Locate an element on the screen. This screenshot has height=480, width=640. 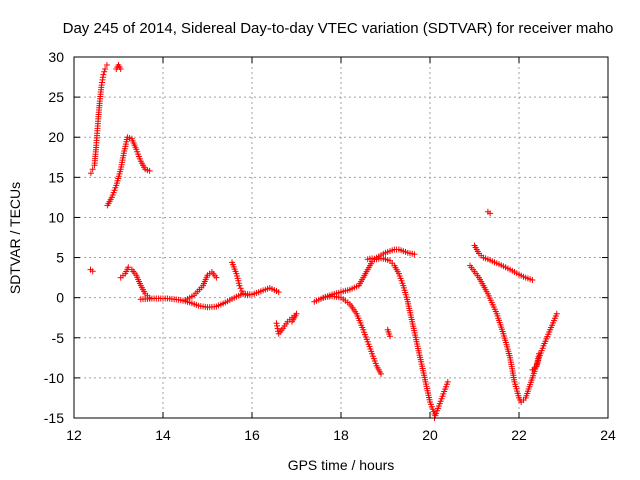
y-tick-label: 5 is located at coordinates (60, 258).